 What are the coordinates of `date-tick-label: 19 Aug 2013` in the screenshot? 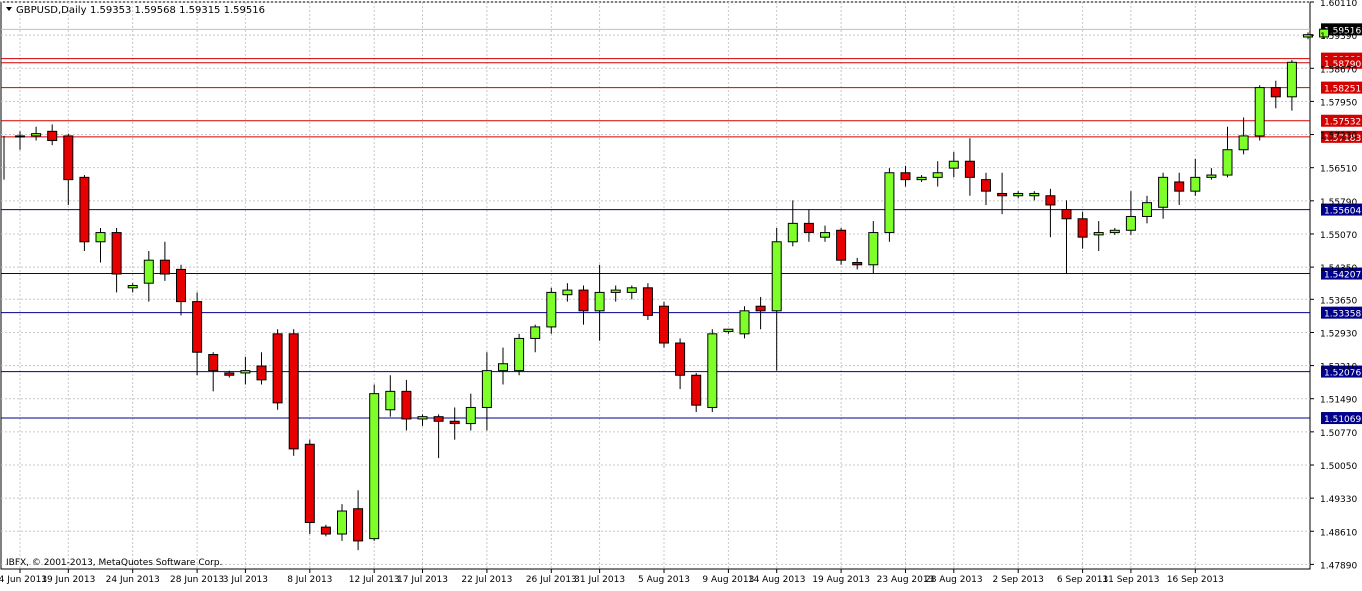 It's located at (841, 580).